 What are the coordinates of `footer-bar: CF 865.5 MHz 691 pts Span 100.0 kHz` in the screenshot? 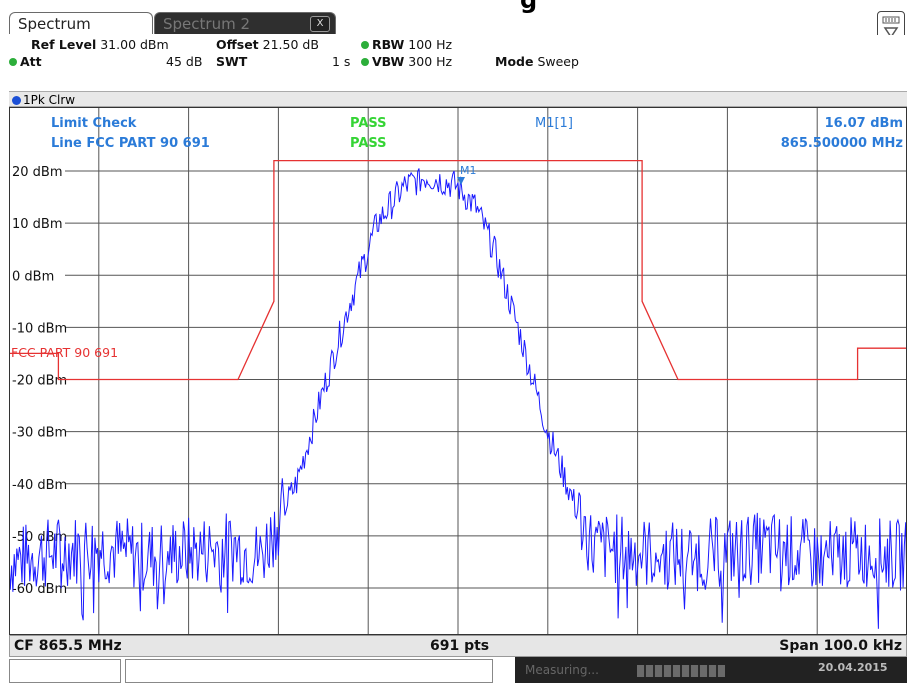 It's located at (458, 646).